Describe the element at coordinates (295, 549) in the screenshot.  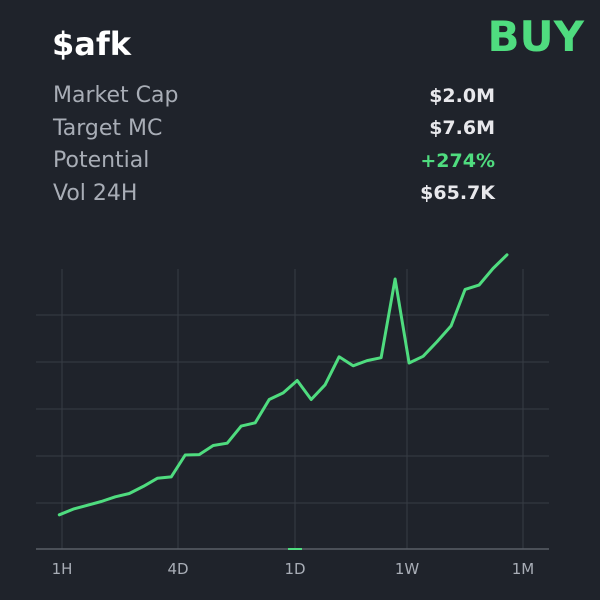
I see `selected-timeframe-indicator` at that location.